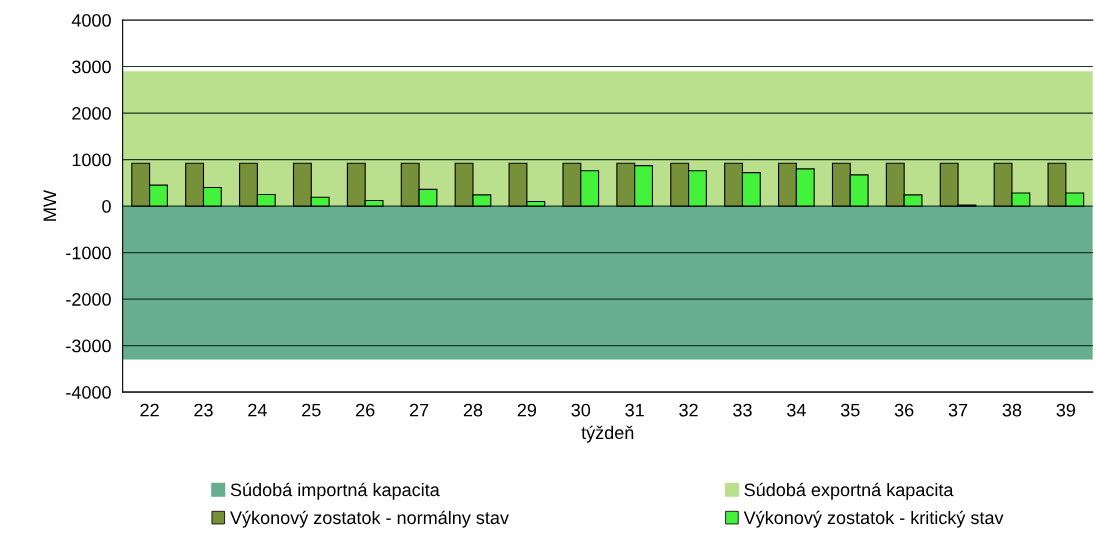 This screenshot has width=1095, height=557. Describe the element at coordinates (311, 410) in the screenshot. I see `x-tick-label: 25` at that location.